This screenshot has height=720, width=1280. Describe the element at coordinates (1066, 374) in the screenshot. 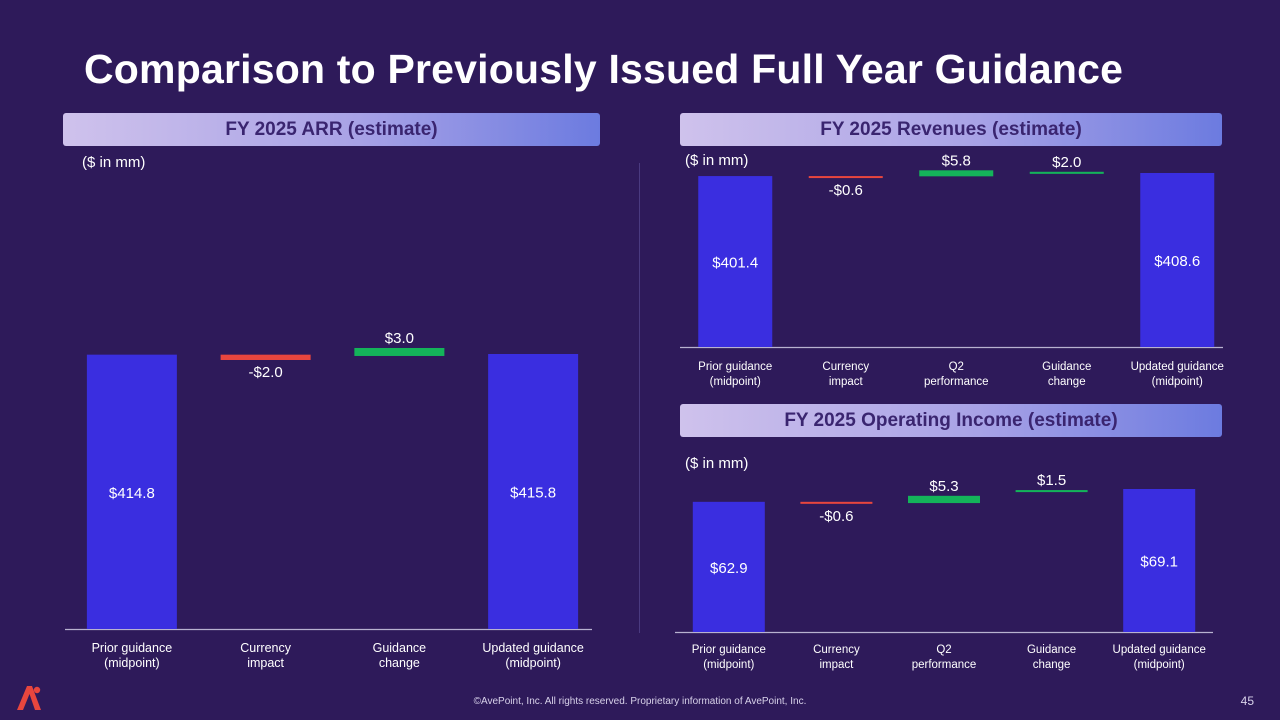

I see `revenues-category-label-3: Guidance change` at that location.